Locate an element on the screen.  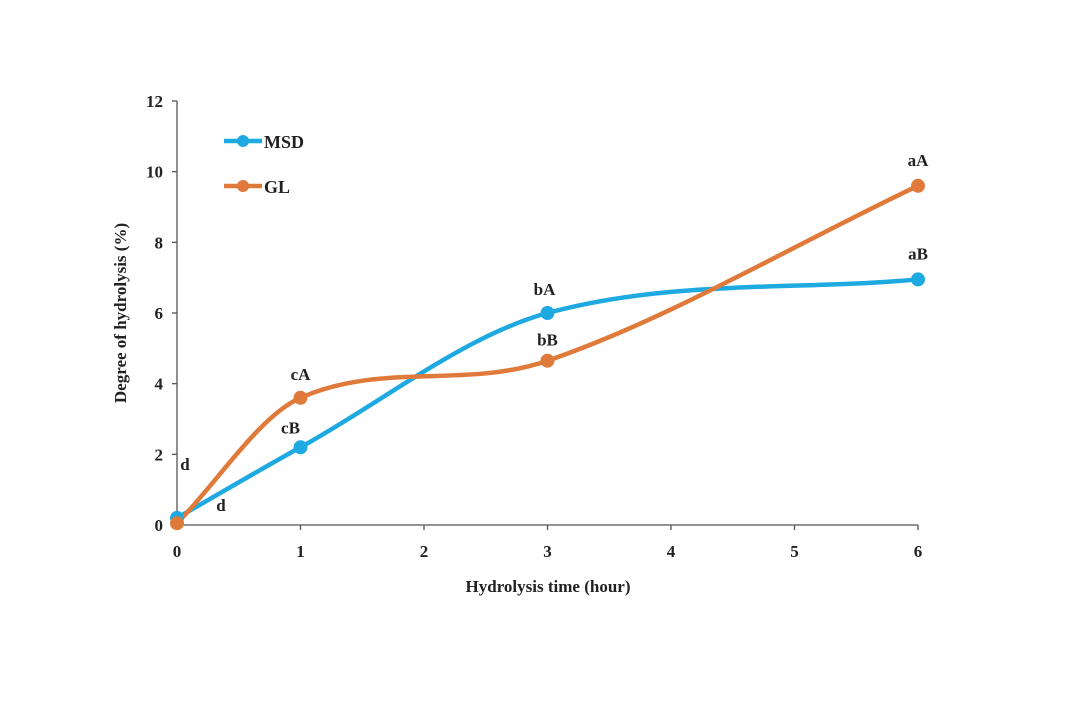
x-tick-label: 2 is located at coordinates (424, 551).